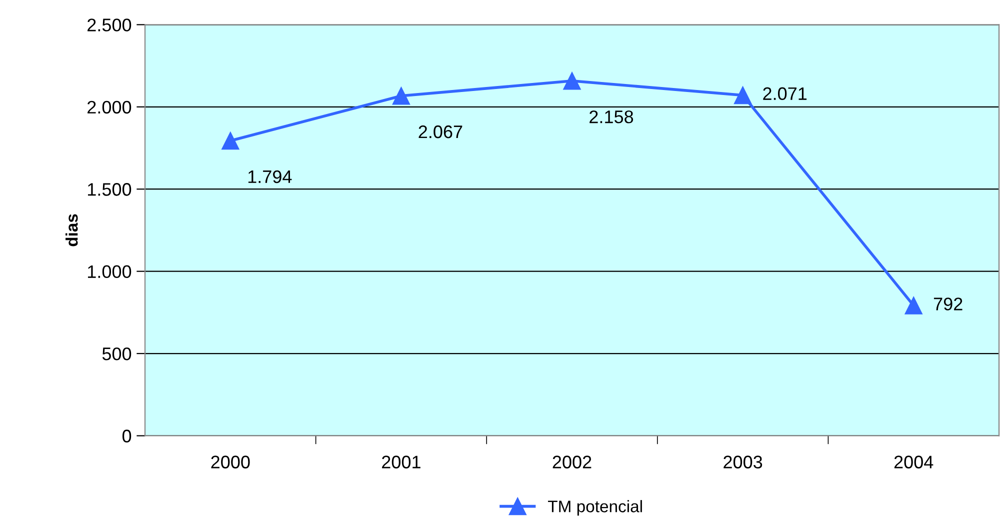 The image size is (1000, 525). What do you see at coordinates (572, 462) in the screenshot?
I see `x-tick-label: 2002` at bounding box center [572, 462].